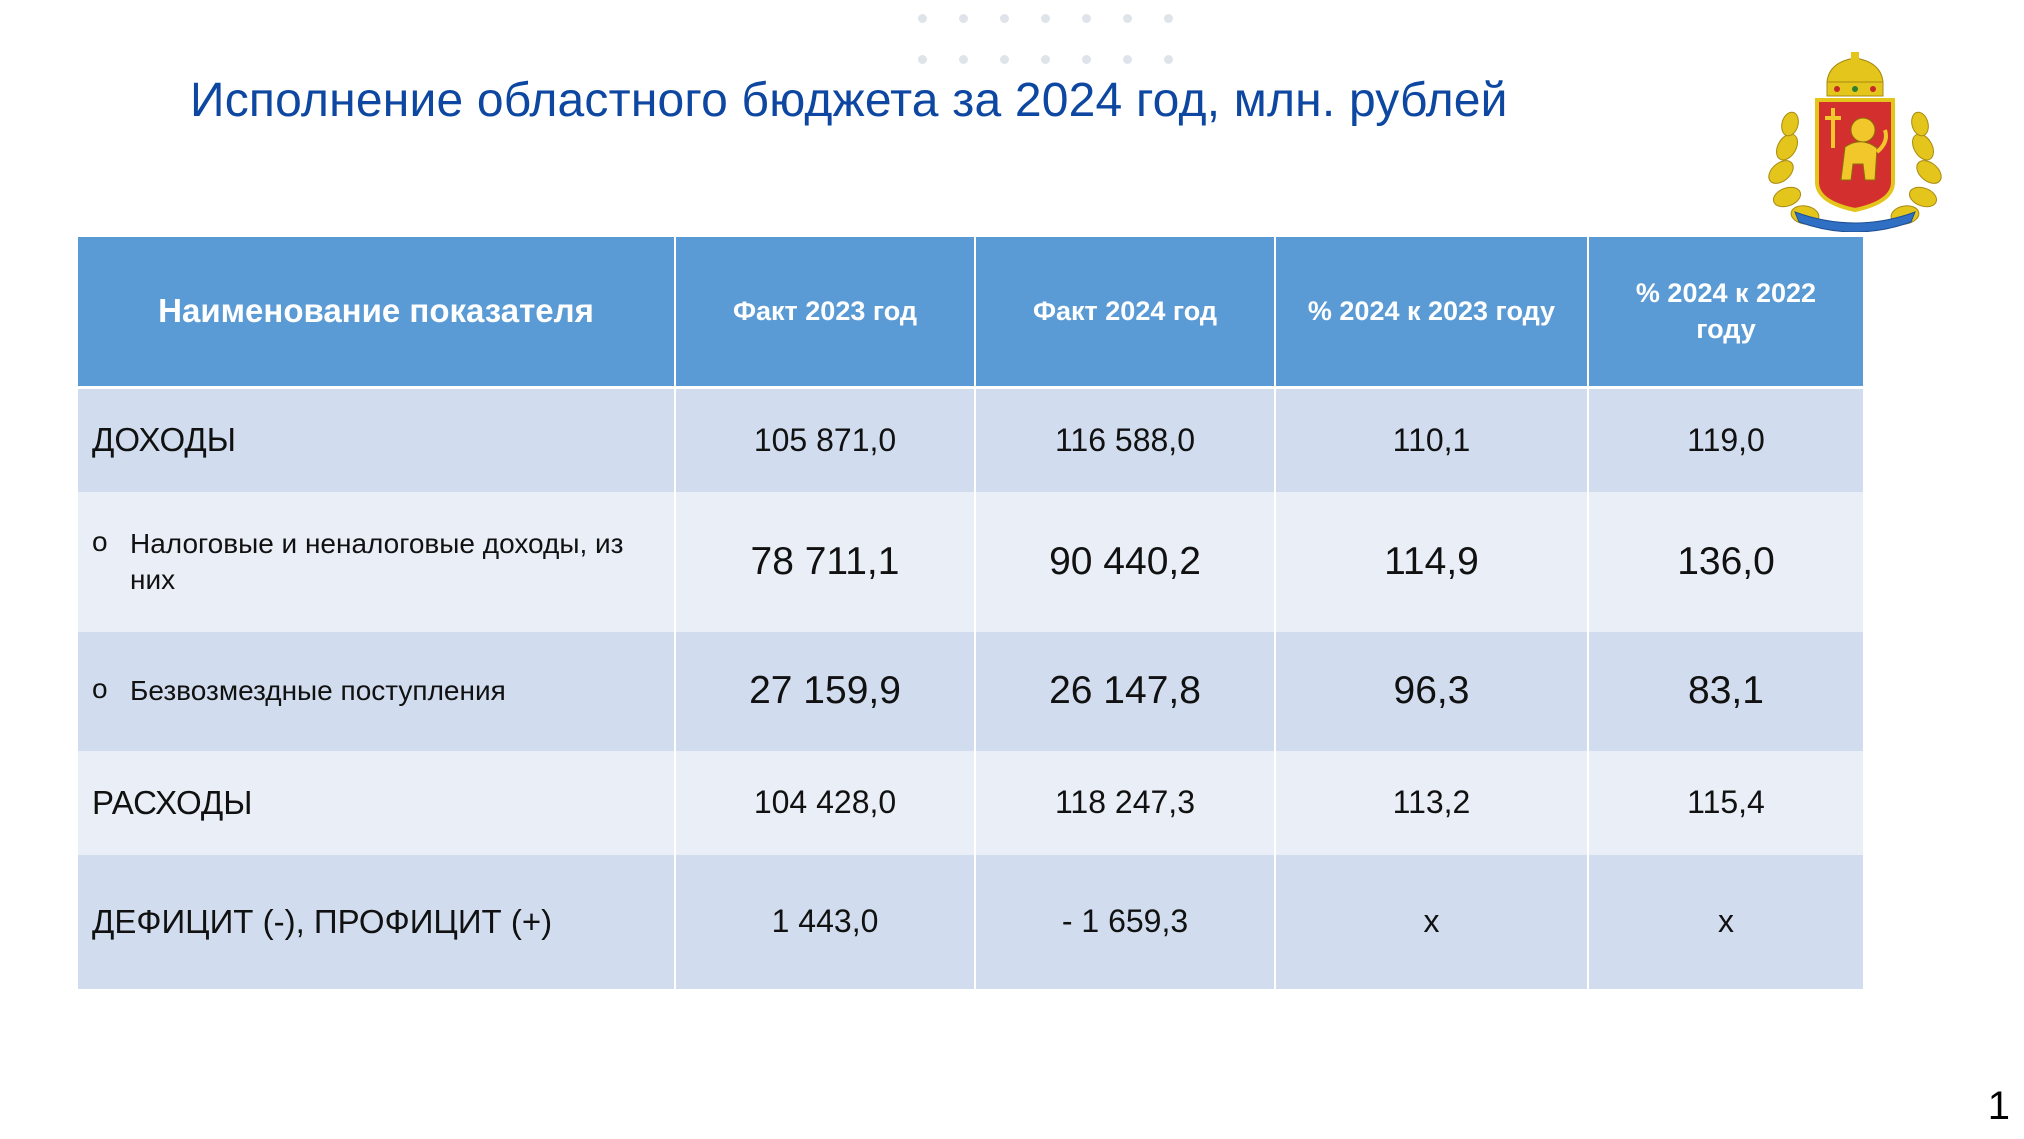 This screenshot has height=1139, width=2024. I want to click on row-label: o Налоговые и неналоговые доходы, из них, so click(377, 561).